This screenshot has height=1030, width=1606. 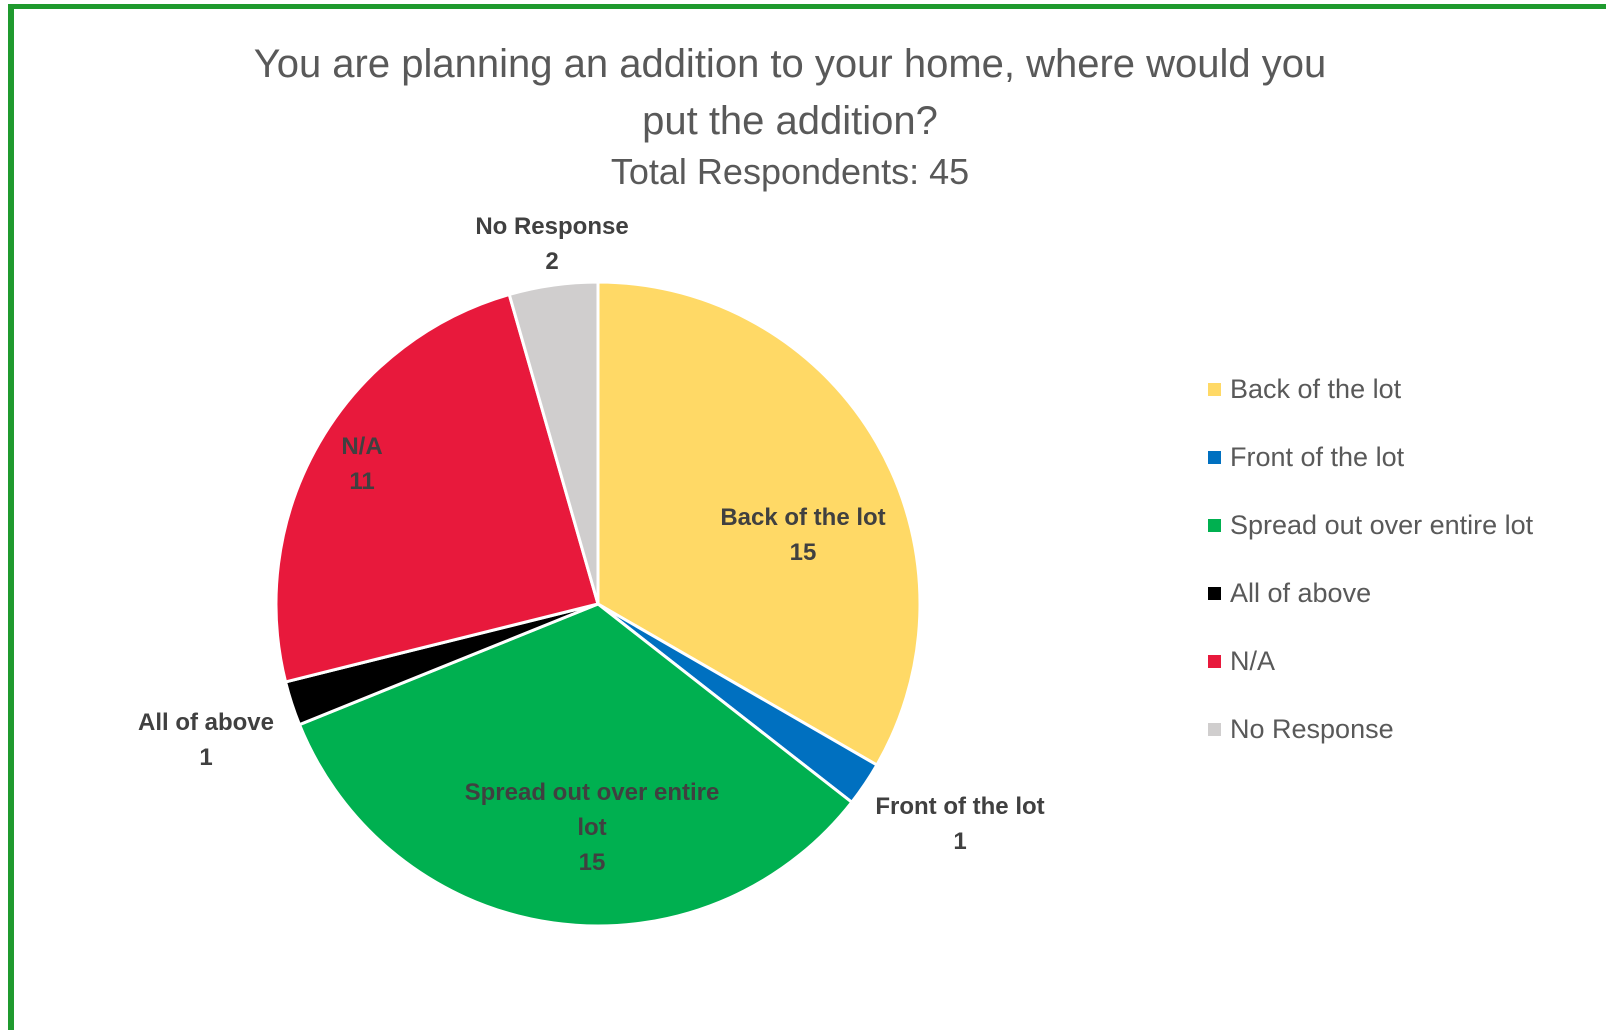 I want to click on legend-item-back-of-the-lot: Back of the lot, so click(x=1403, y=389).